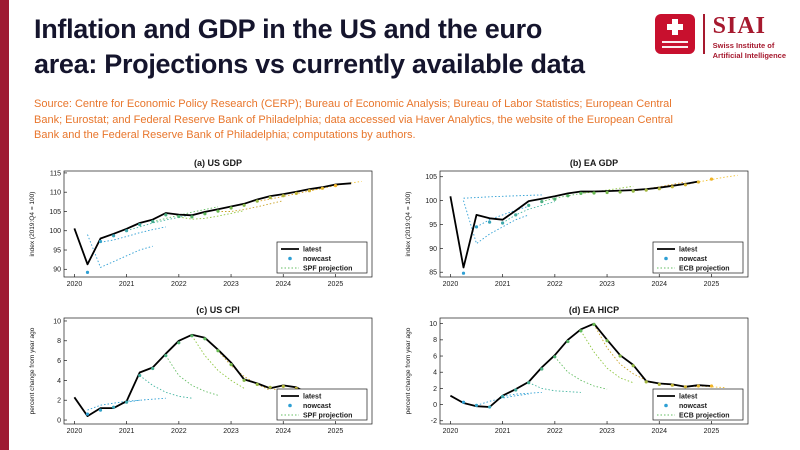 The height and width of the screenshot is (450, 800). What do you see at coordinates (435, 356) in the screenshot?
I see `y-tick-label: 6` at bounding box center [435, 356].